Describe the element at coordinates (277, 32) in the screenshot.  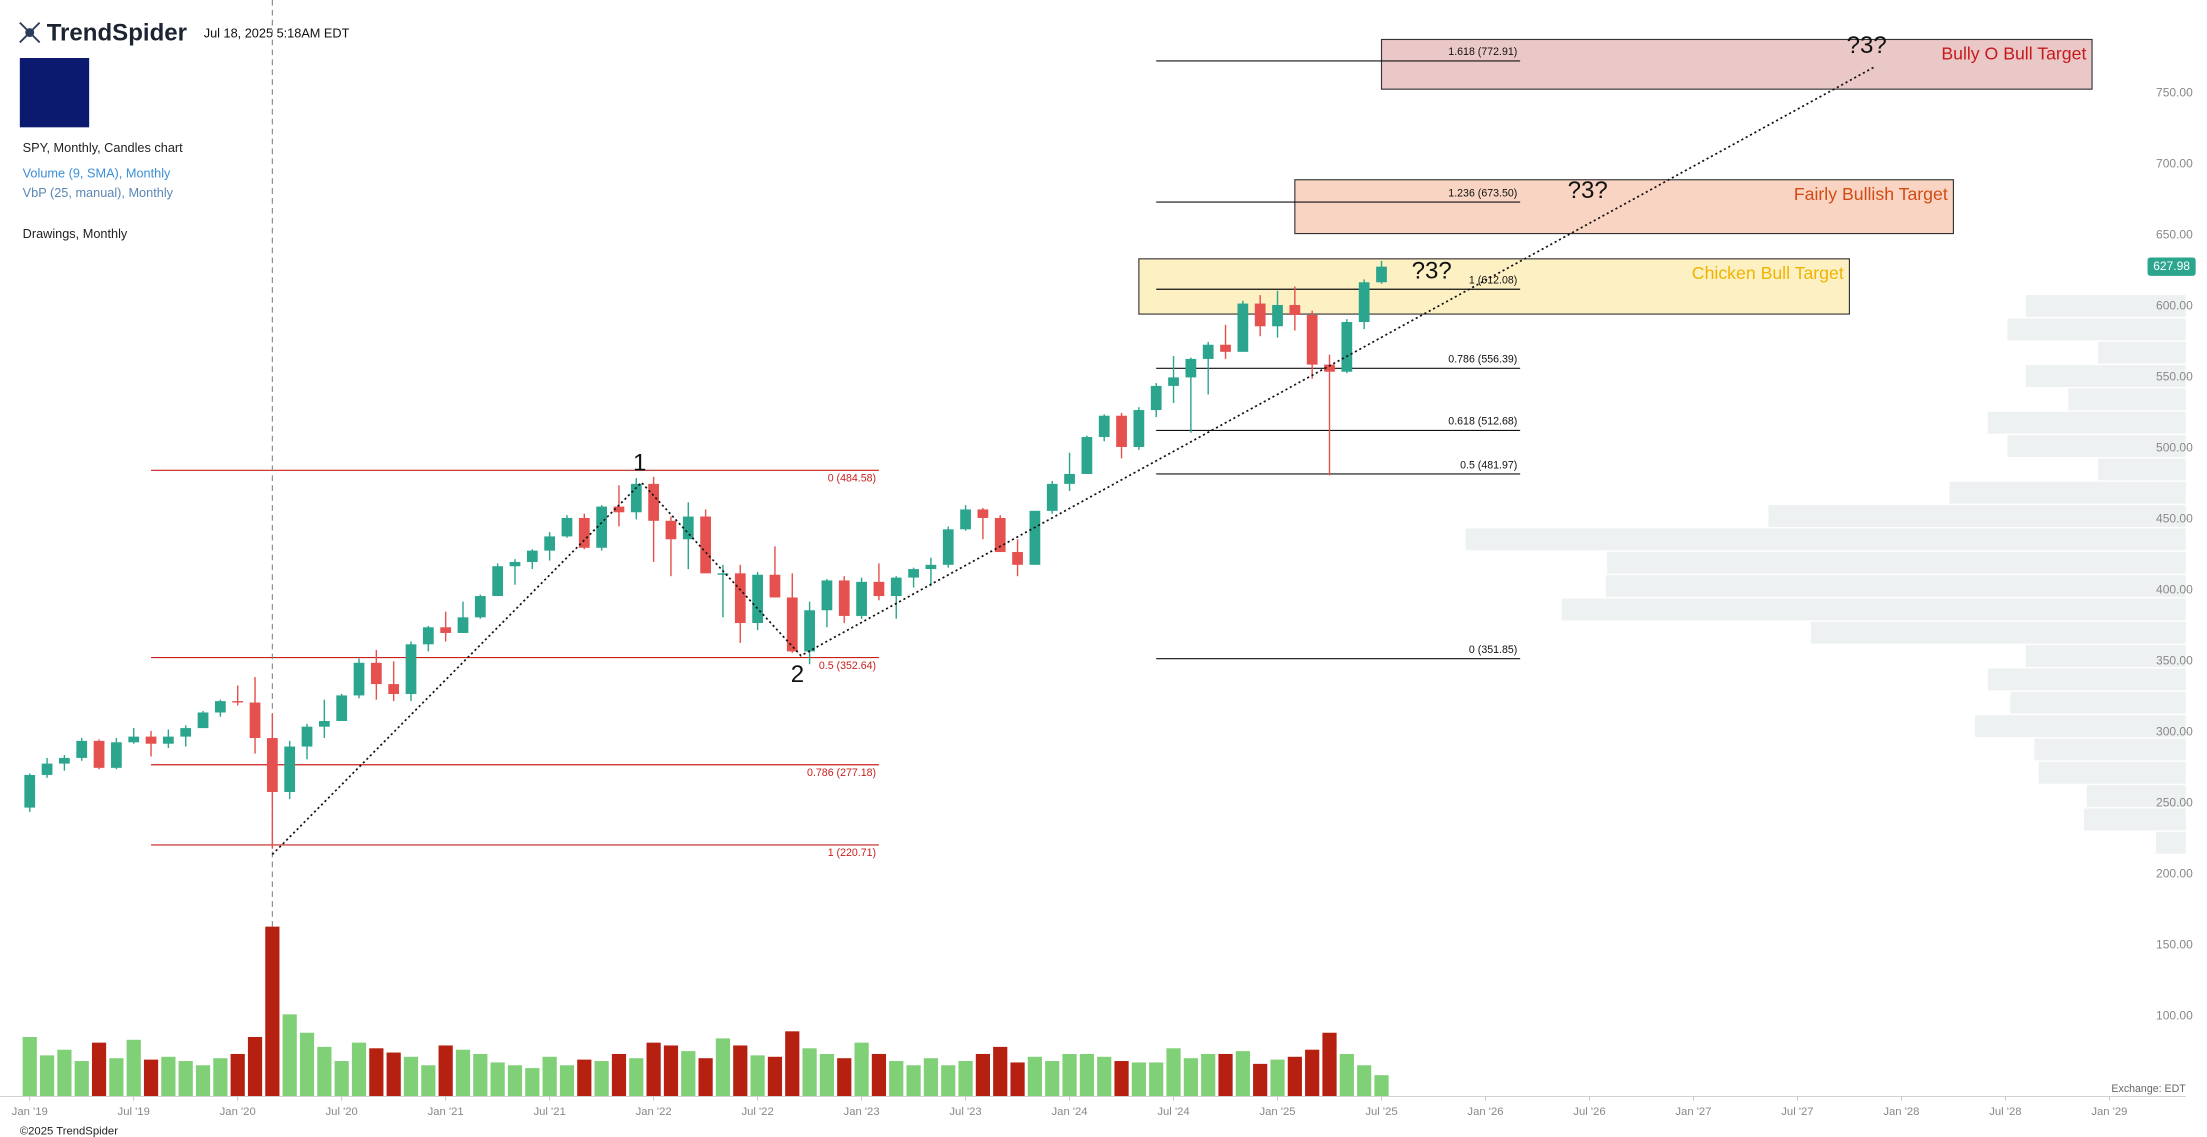
I see `timestamp: Jul 18, 2025 5:18AM EDT` at that location.